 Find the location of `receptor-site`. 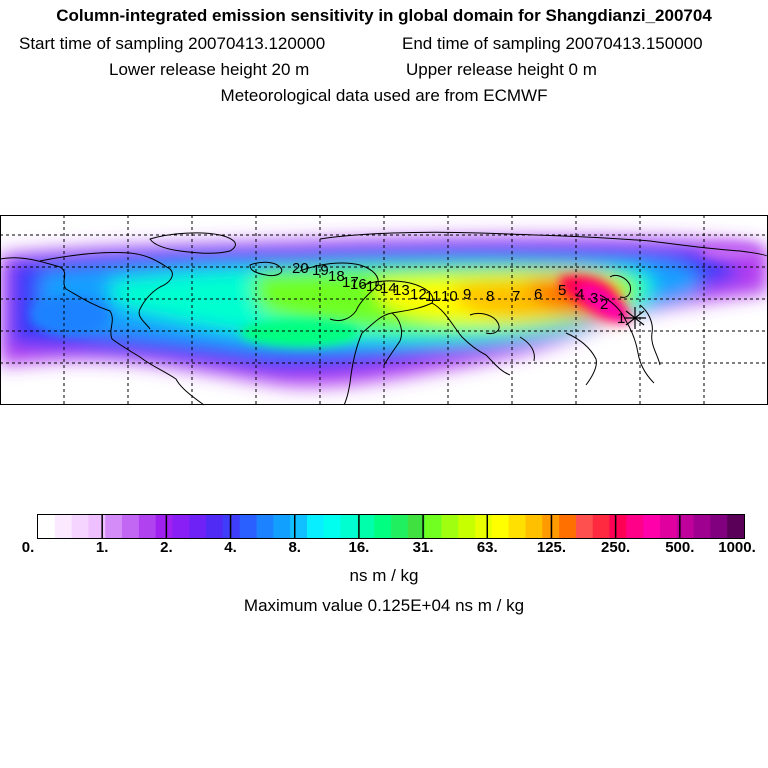

receptor-site is located at coordinates (635, 318).